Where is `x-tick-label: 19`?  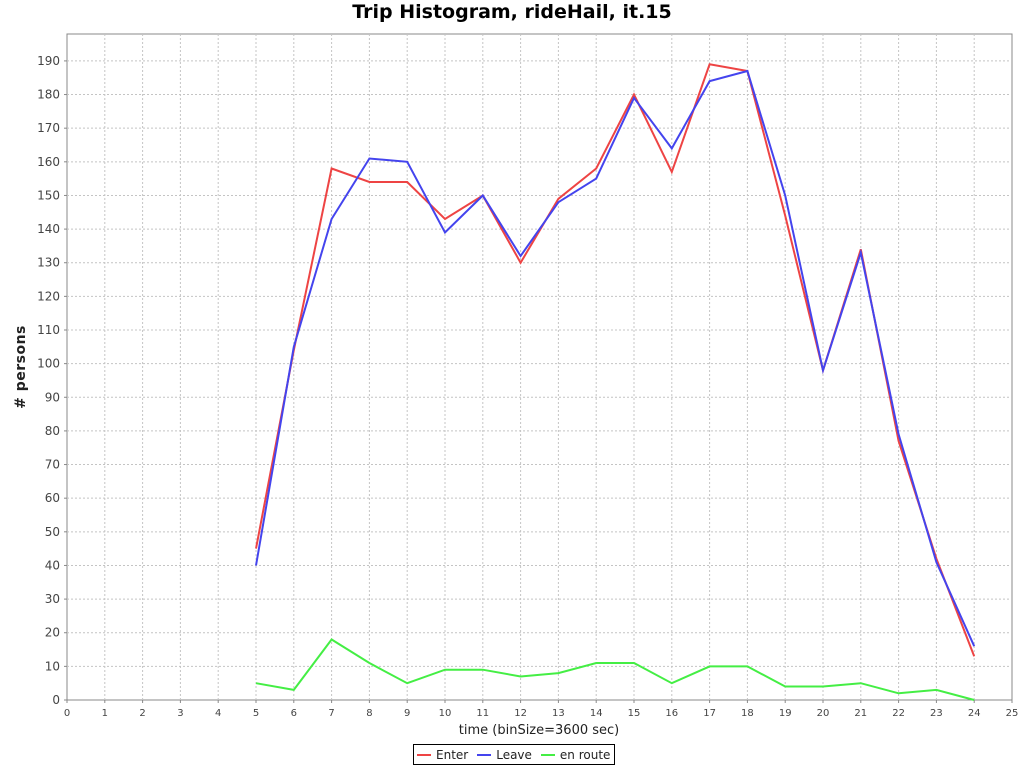
x-tick-label: 19 is located at coordinates (785, 713).